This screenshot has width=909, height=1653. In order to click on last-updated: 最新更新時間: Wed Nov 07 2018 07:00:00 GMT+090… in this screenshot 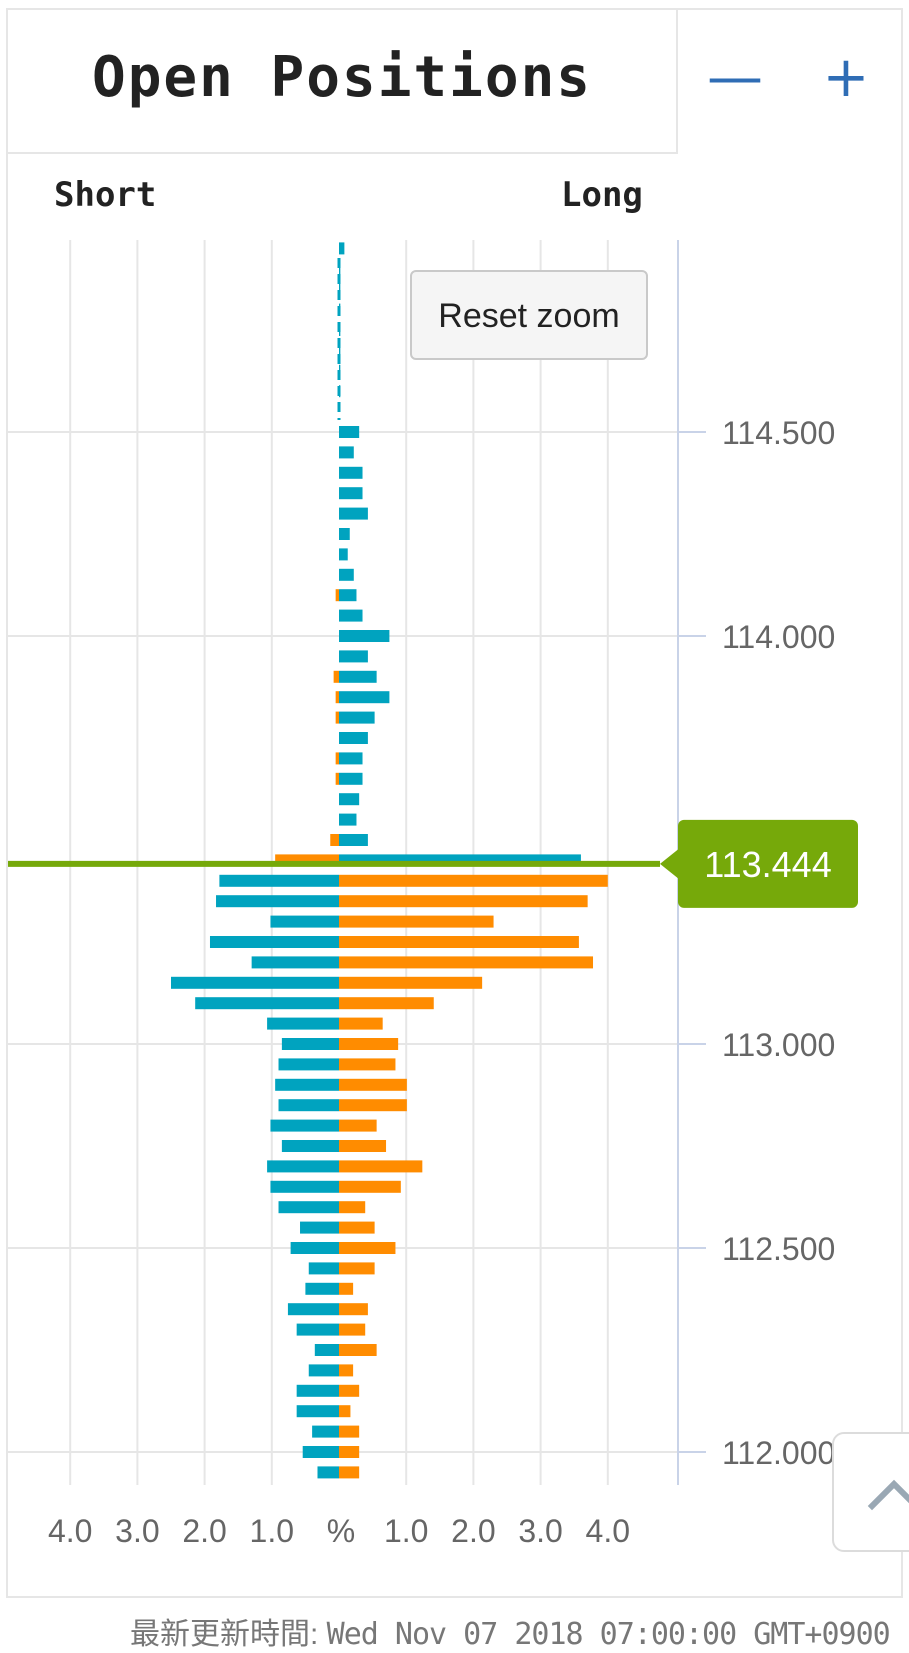, I will do `click(510, 1634)`.